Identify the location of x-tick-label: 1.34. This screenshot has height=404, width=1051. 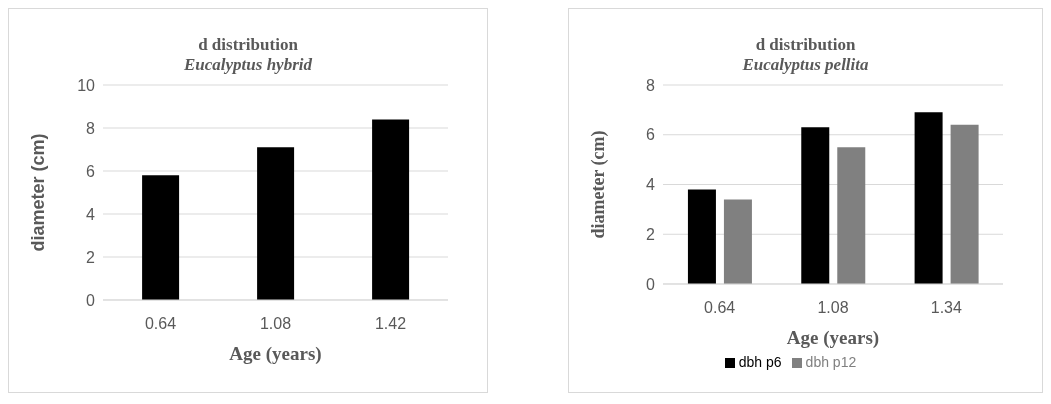
(946, 308).